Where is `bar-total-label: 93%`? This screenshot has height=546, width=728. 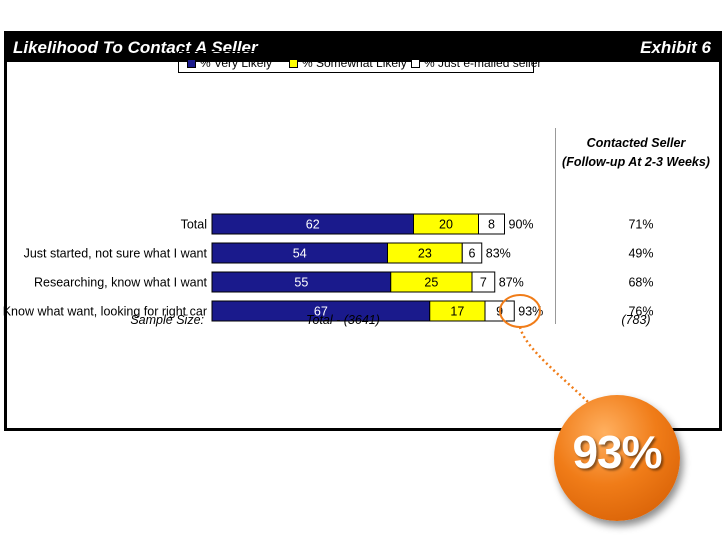 bar-total-label: 93% is located at coordinates (530, 312).